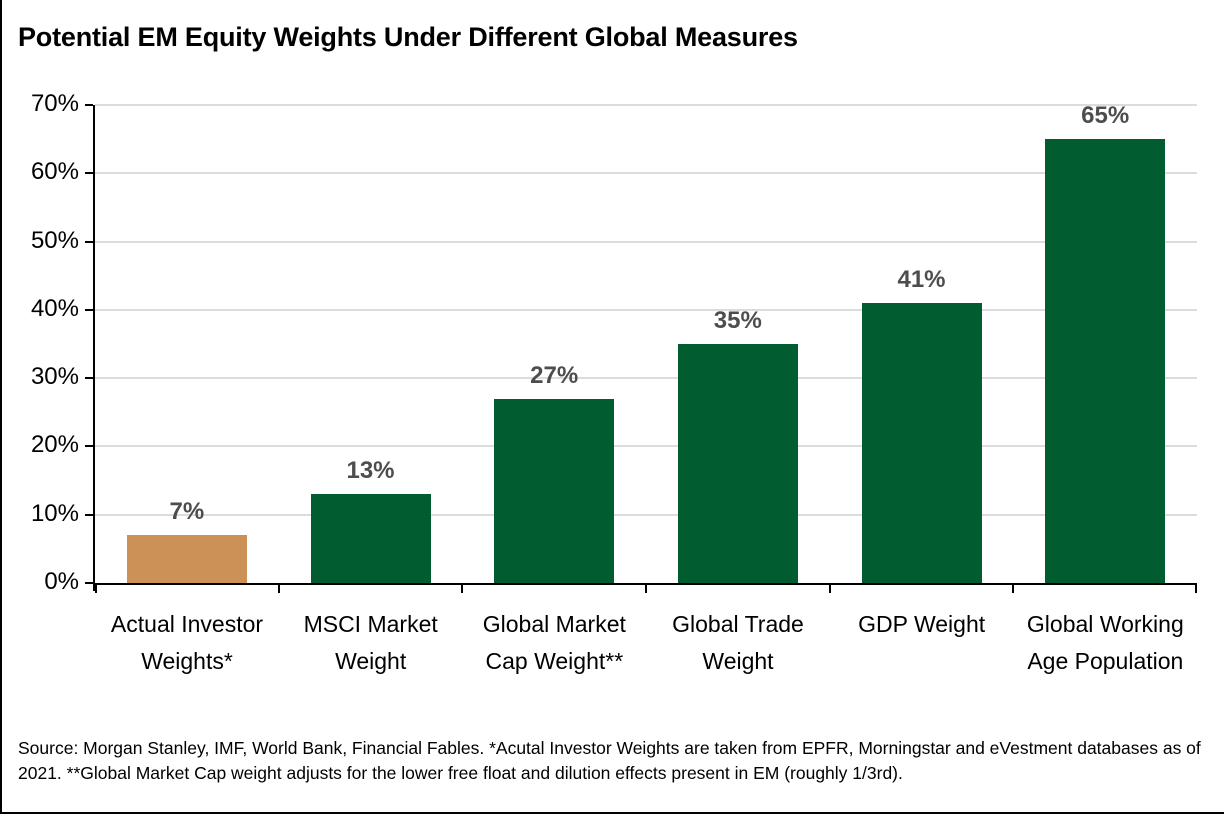 The width and height of the screenshot is (1224, 820). Describe the element at coordinates (54, 240) in the screenshot. I see `y-axis-tick-label: 50%` at that location.